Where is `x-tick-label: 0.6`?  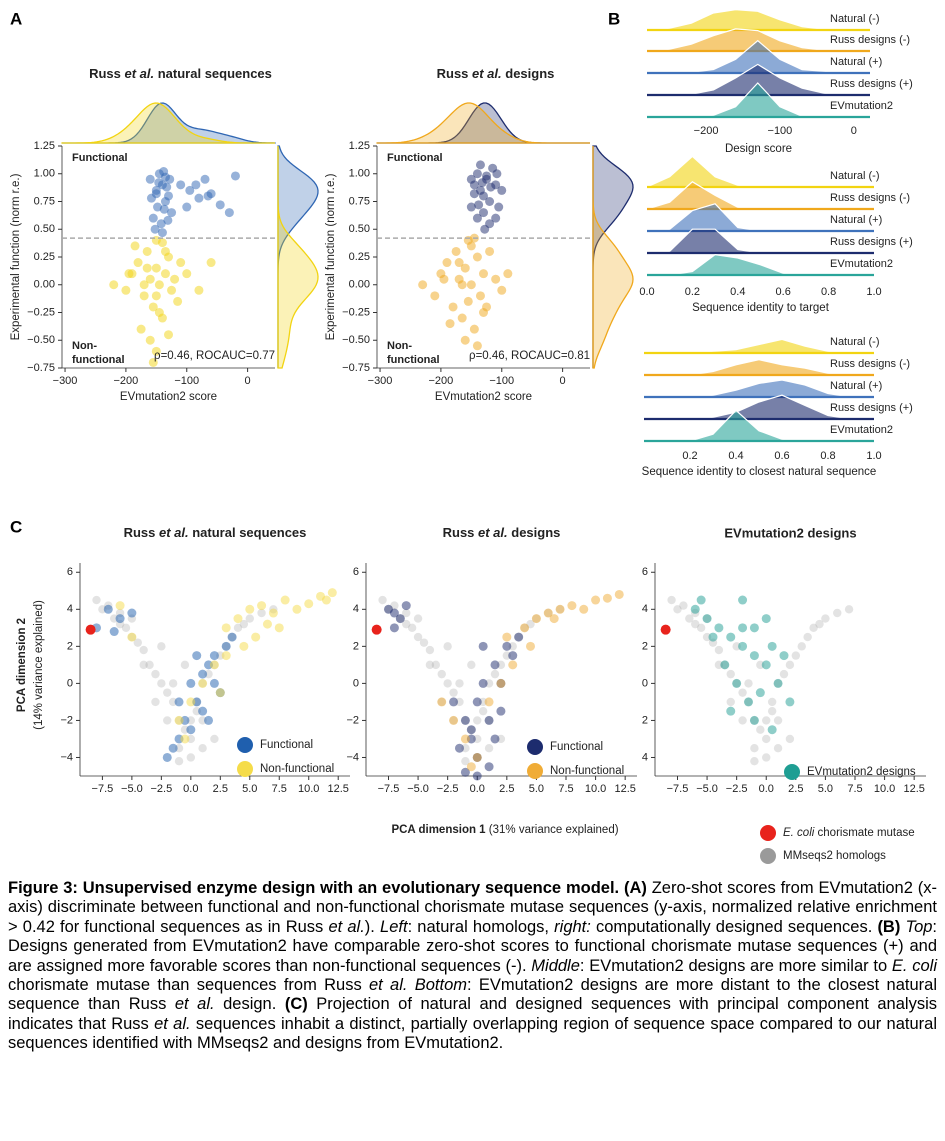 x-tick-label: 0.6 is located at coordinates (781, 456).